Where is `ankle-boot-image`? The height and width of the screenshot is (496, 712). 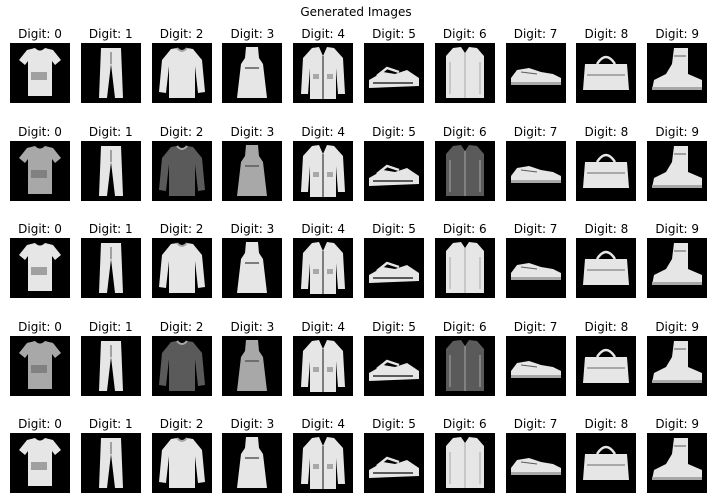 ankle-boot-image is located at coordinates (677, 73).